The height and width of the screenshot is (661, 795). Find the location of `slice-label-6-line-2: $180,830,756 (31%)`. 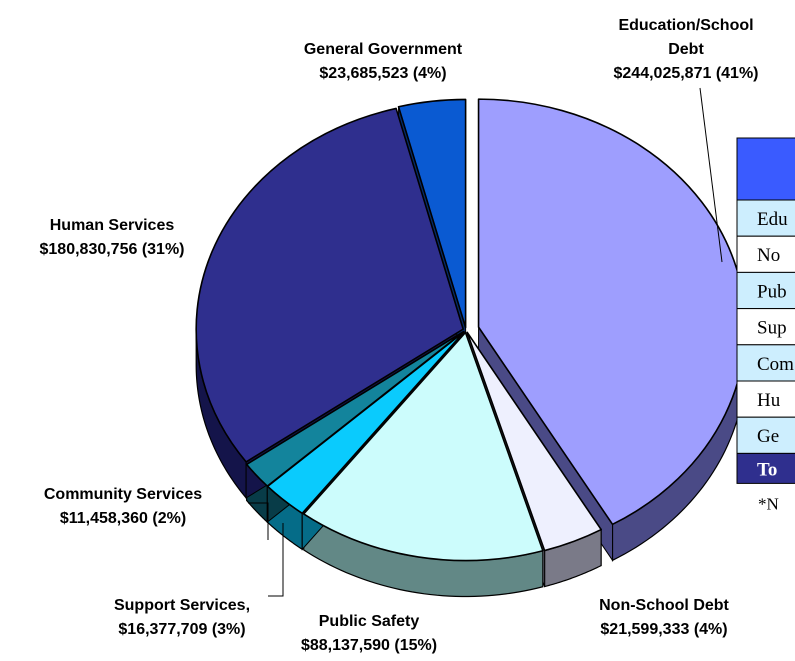

slice-label-6-line-2: $180,830,756 (31%) is located at coordinates (112, 249).